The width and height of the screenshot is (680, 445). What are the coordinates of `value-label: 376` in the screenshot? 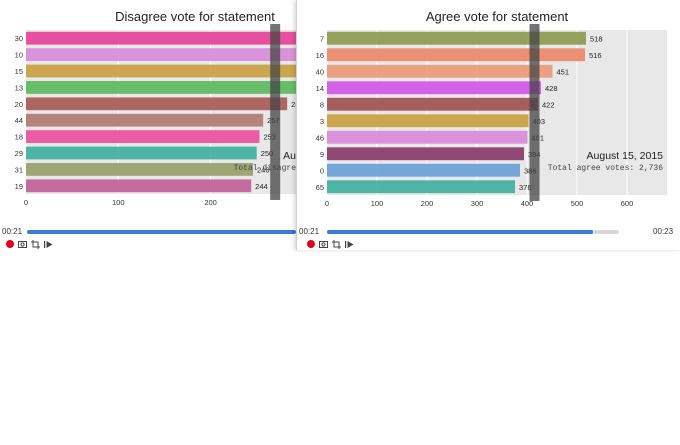 It's located at (525, 187).